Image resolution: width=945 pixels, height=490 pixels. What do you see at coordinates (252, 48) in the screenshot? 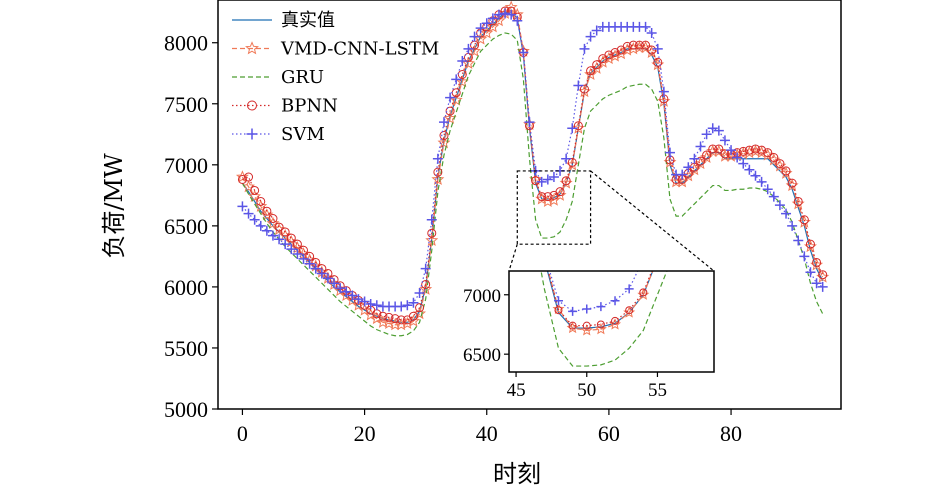
I see `data-point-1-legend` at bounding box center [252, 48].